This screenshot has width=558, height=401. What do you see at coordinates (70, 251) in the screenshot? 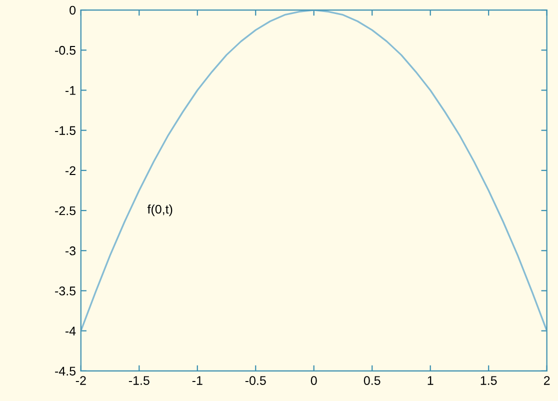
I see `y-tick-label: -3` at bounding box center [70, 251].